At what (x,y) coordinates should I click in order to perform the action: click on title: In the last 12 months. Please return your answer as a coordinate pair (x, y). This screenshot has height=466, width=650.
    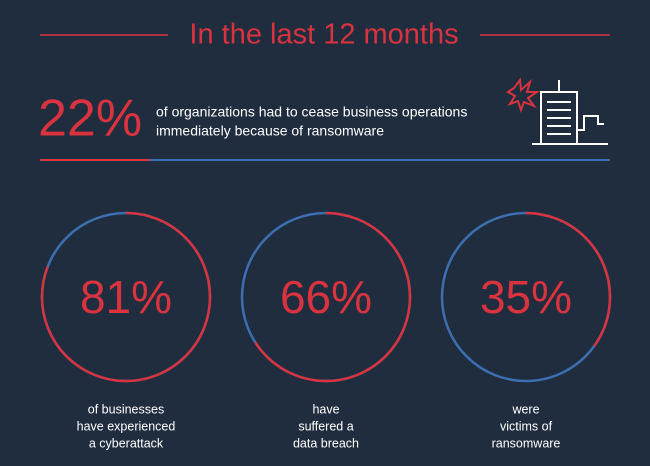
    Looking at the image, I should click on (323, 35).